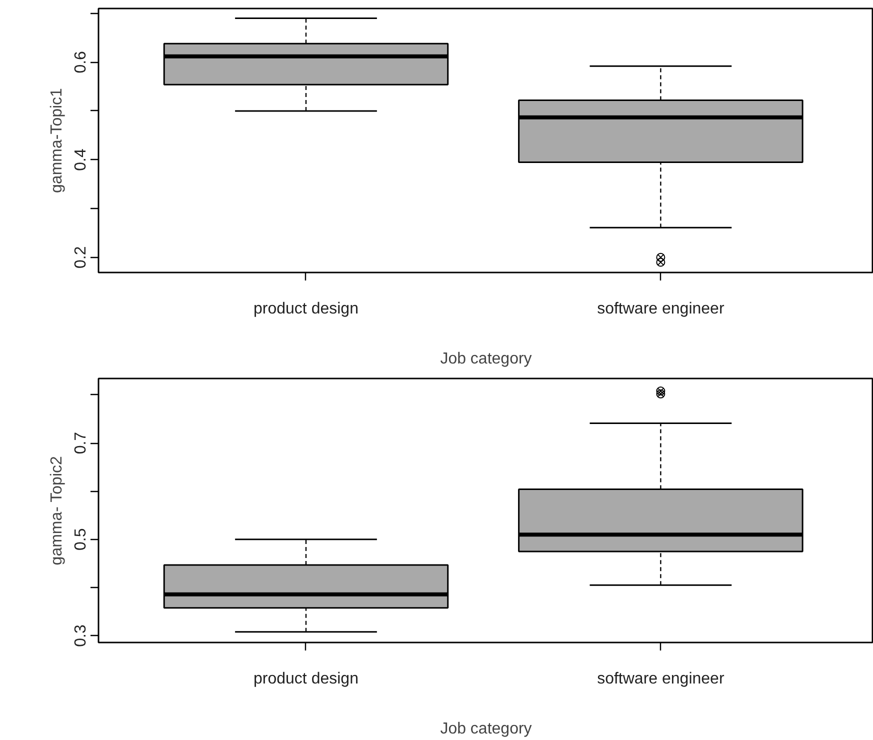  Describe the element at coordinates (81, 635) in the screenshot. I see `y-tick-label: 0.3` at that location.